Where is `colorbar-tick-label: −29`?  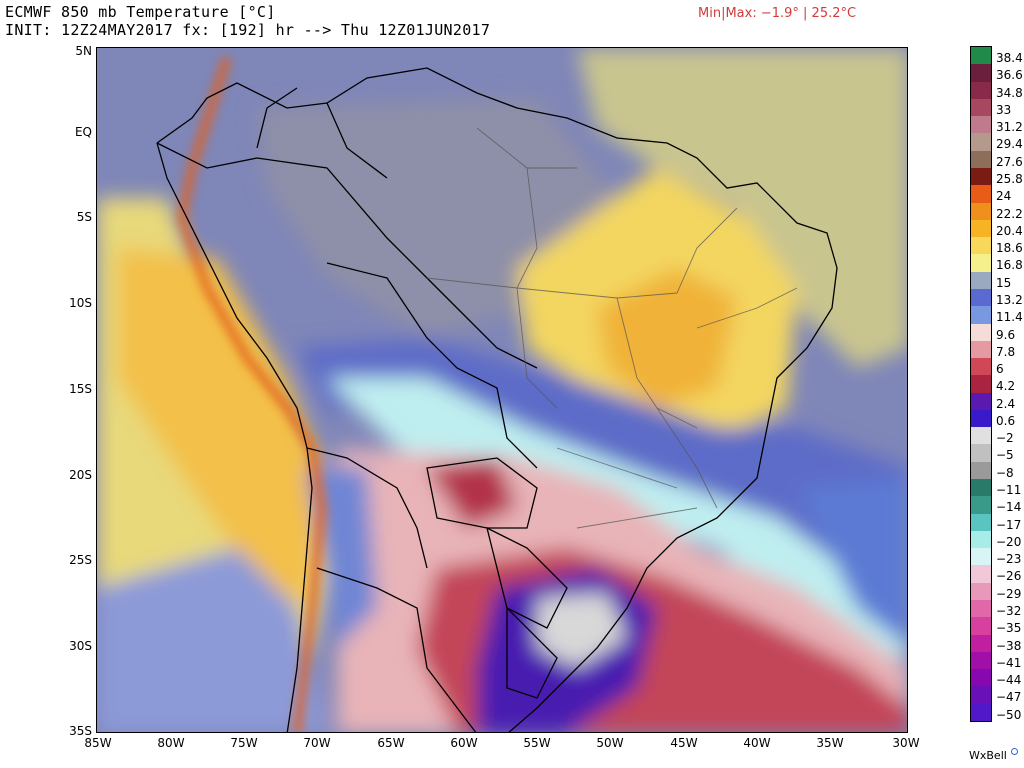
colorbar-tick-label: −29 is located at coordinates (1009, 593).